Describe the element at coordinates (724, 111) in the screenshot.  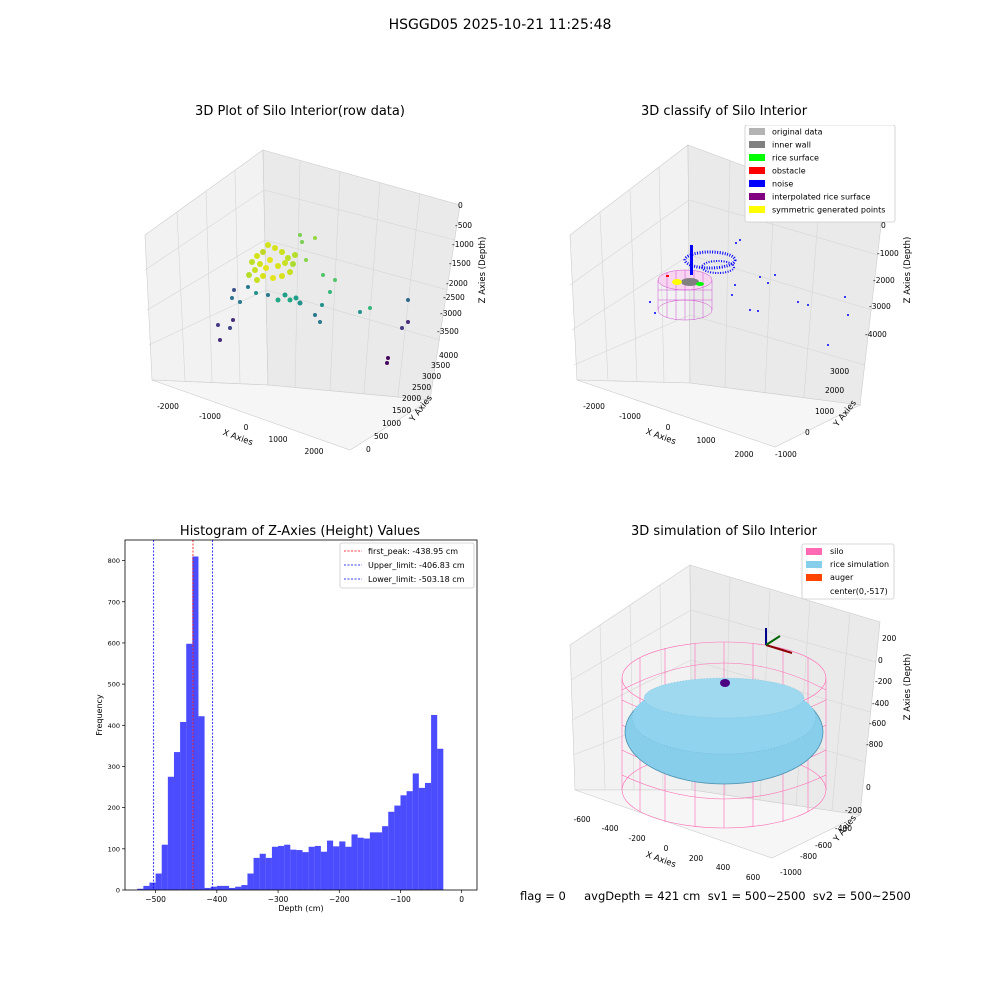
I see `classify-plot-title: 3D classify of Silo Interior` at that location.